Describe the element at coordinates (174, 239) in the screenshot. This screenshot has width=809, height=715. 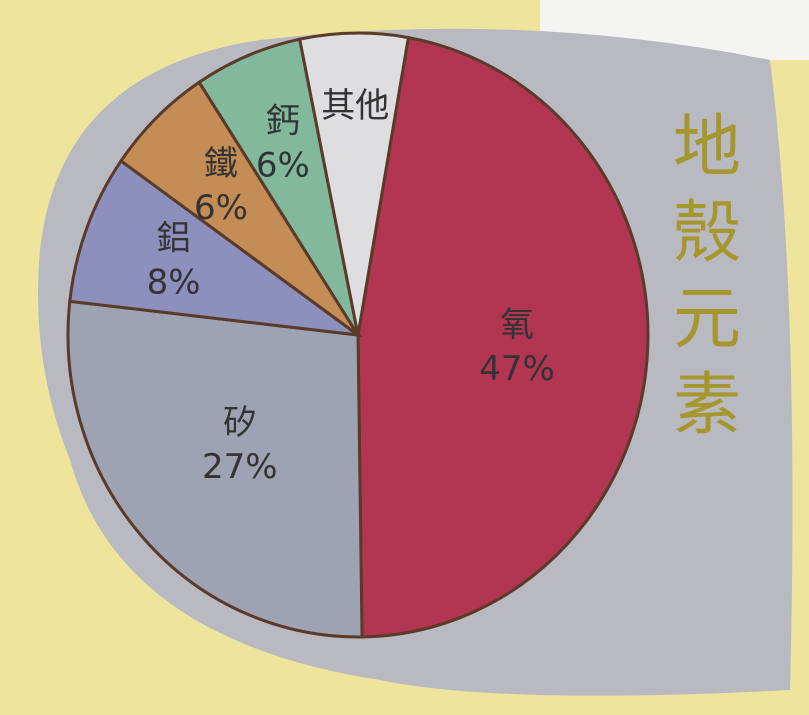
I see `slice-label: 鋁` at that location.